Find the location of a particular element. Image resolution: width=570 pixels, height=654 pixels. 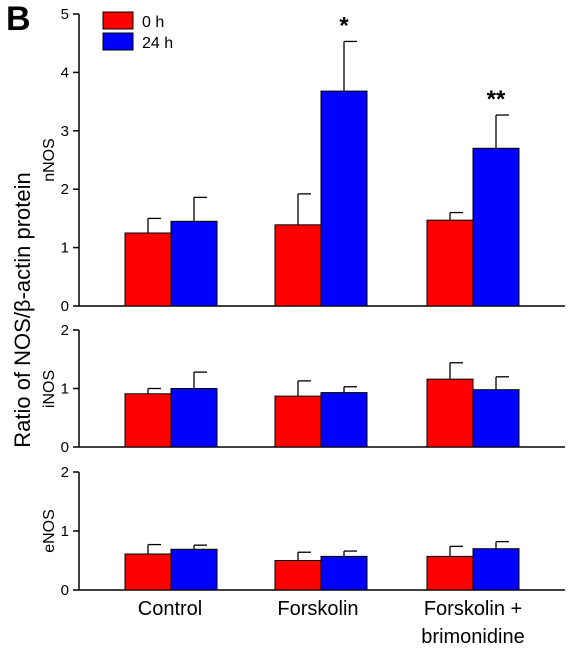

shared-y-axis-label: Ratio of NOS/β-actin protein is located at coordinates (22, 310).